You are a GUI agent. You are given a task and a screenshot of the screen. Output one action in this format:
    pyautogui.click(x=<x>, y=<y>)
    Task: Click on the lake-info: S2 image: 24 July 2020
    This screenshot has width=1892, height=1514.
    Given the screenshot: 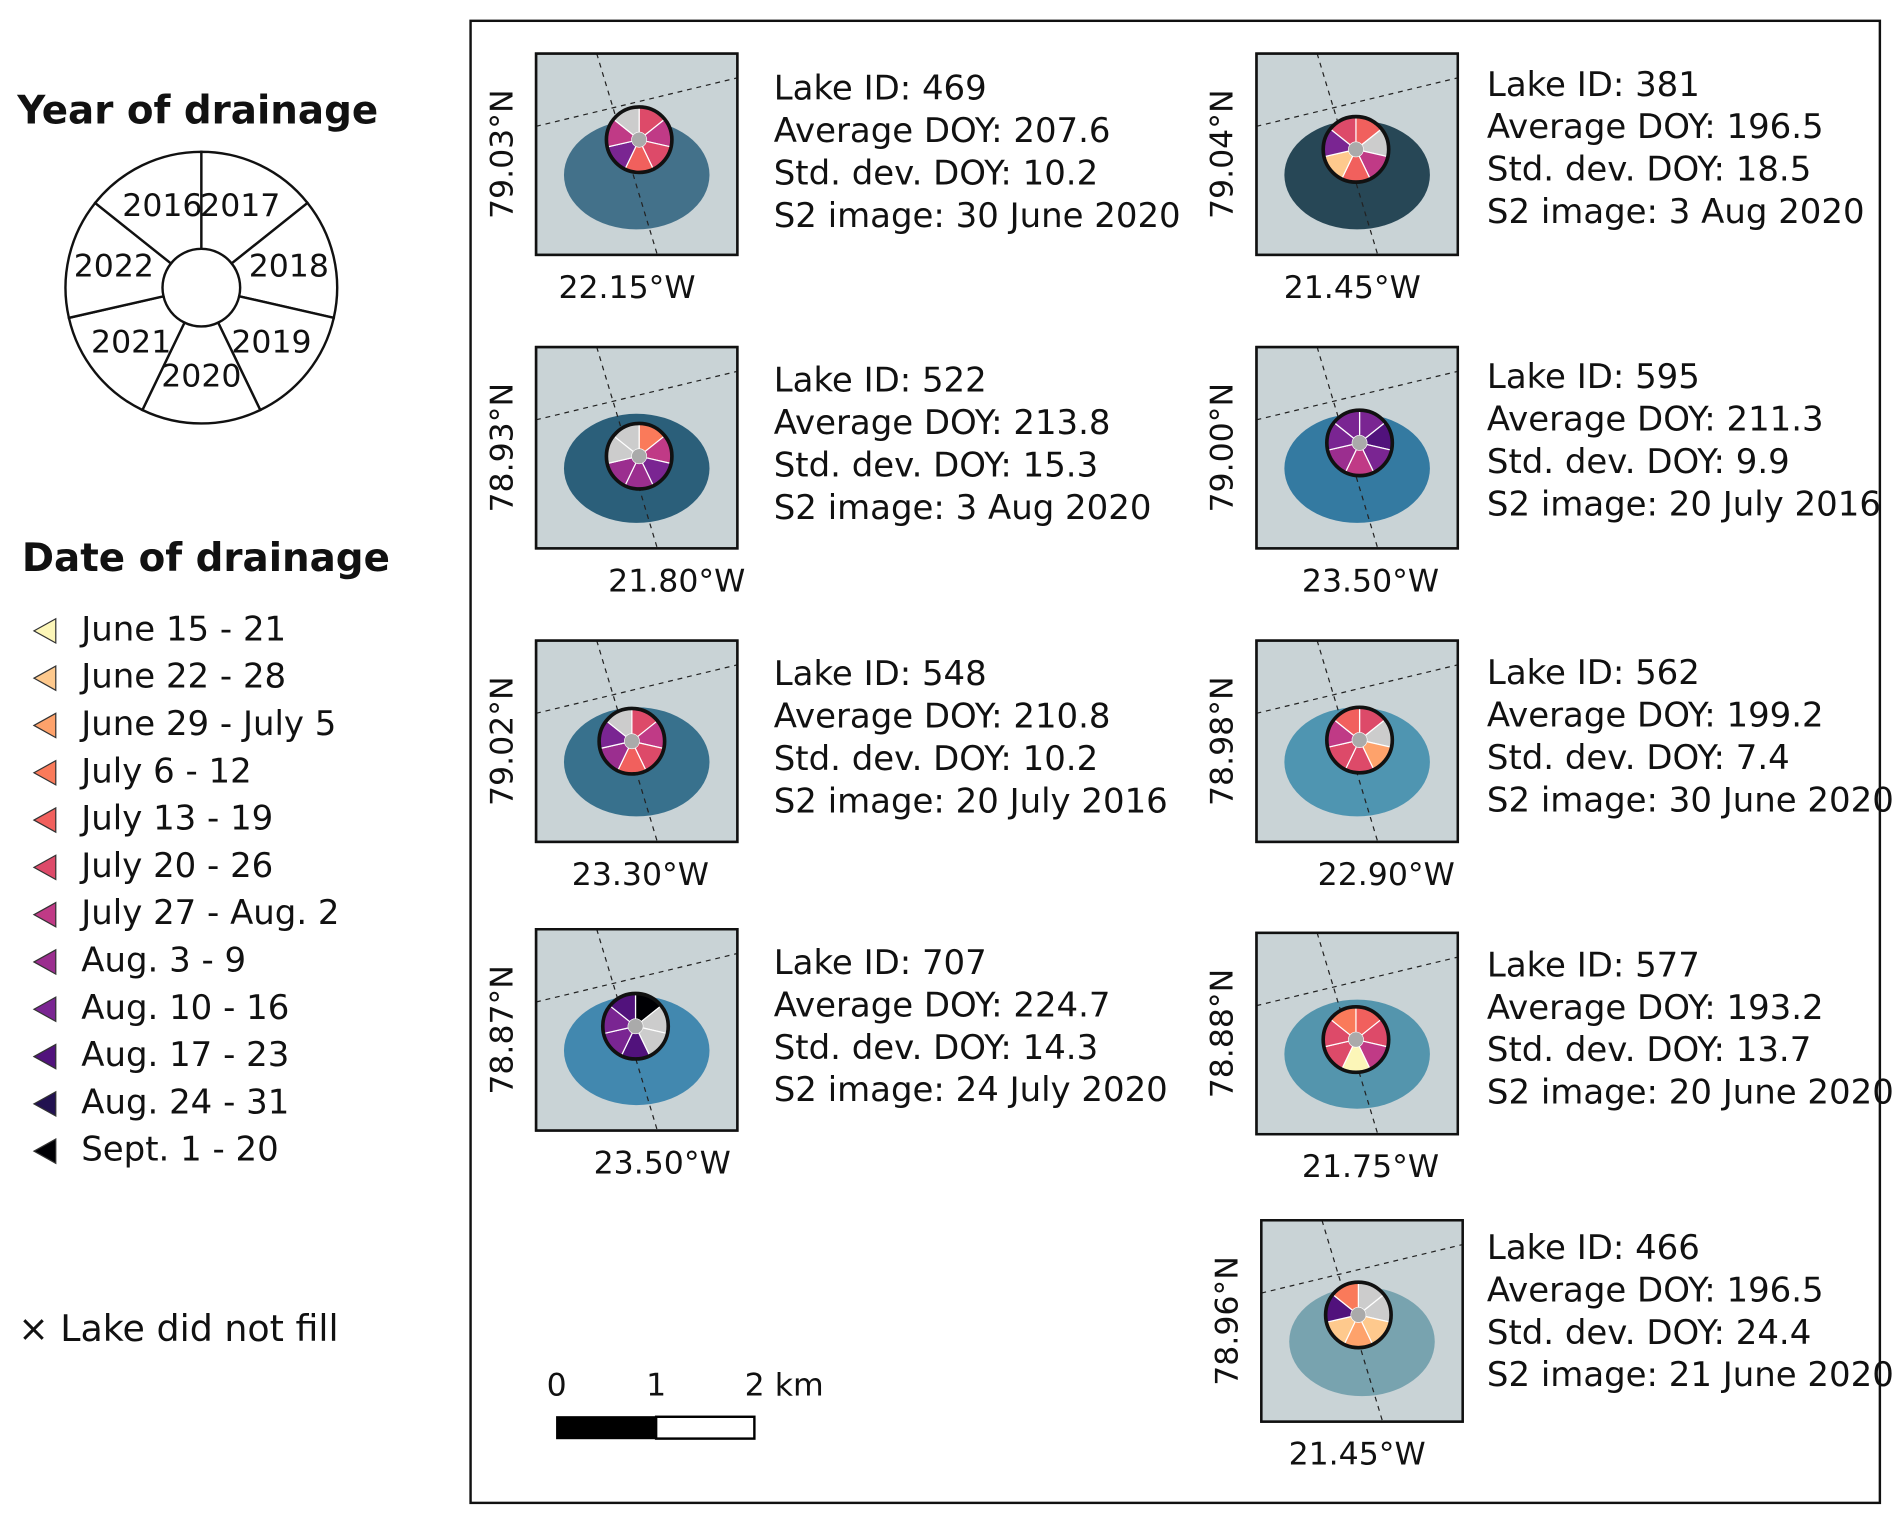 What is the action you would take?
    pyautogui.click(x=971, y=1090)
    